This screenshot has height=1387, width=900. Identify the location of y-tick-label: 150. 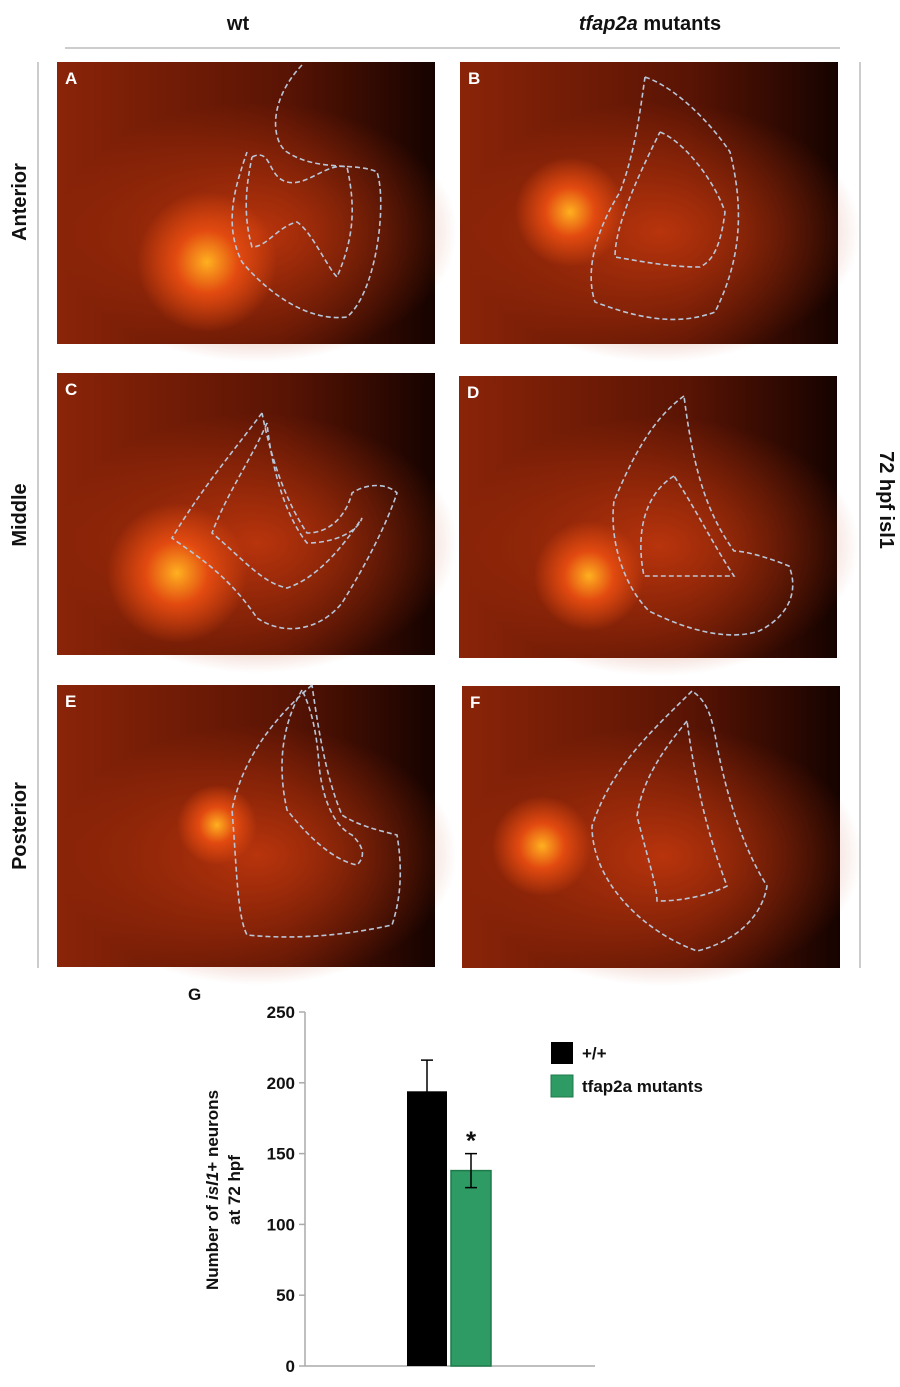
(281, 1154).